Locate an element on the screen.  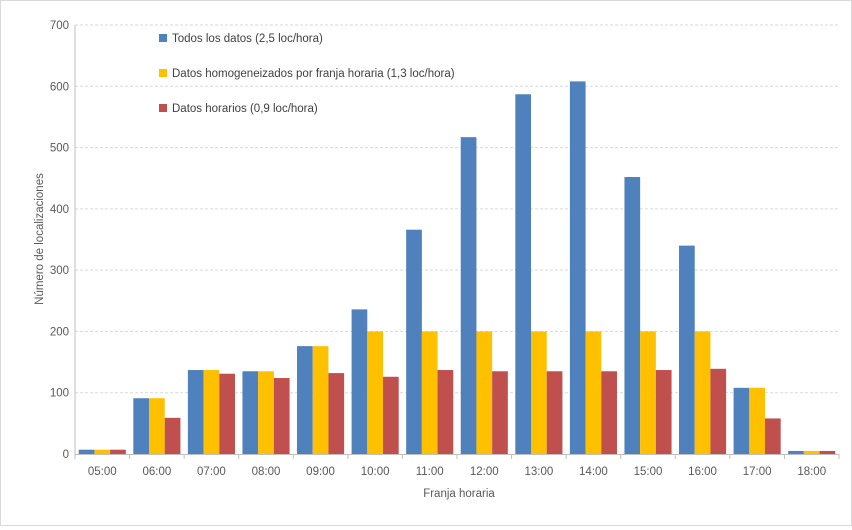
y-axis-title: Número de localizaciones is located at coordinates (40, 239).